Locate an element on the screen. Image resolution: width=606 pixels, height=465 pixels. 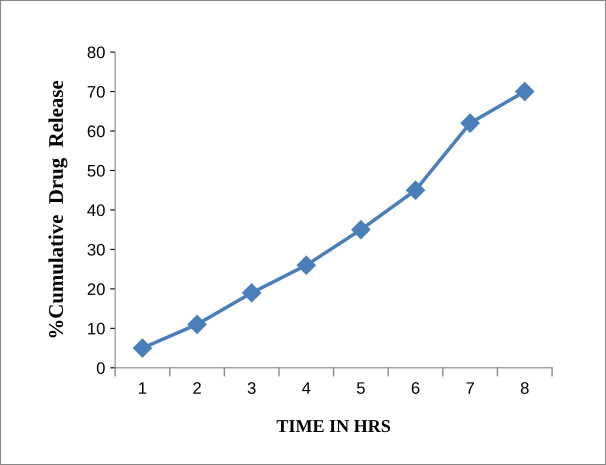
x-tick-label: 7 is located at coordinates (470, 388).